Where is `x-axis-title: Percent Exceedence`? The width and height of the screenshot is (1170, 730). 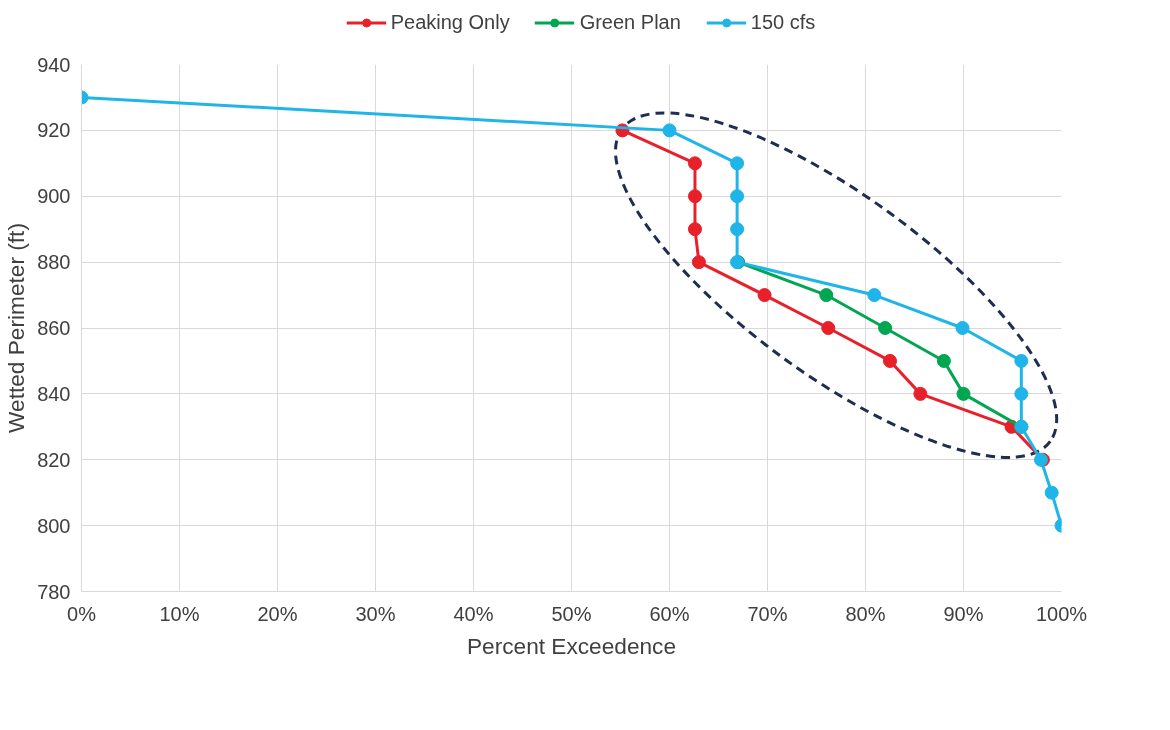 x-axis-title: Percent Exceedence is located at coordinates (571, 645).